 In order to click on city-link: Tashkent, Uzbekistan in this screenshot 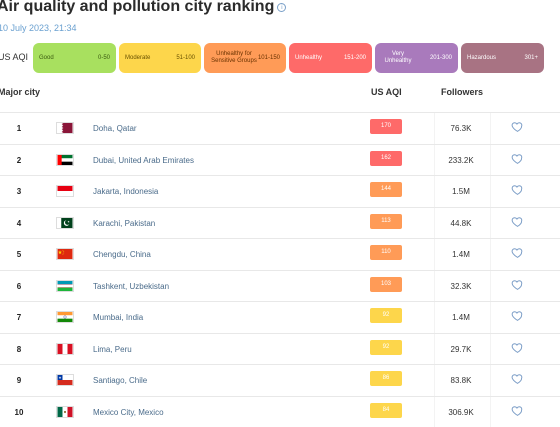, I will do `click(131, 286)`.